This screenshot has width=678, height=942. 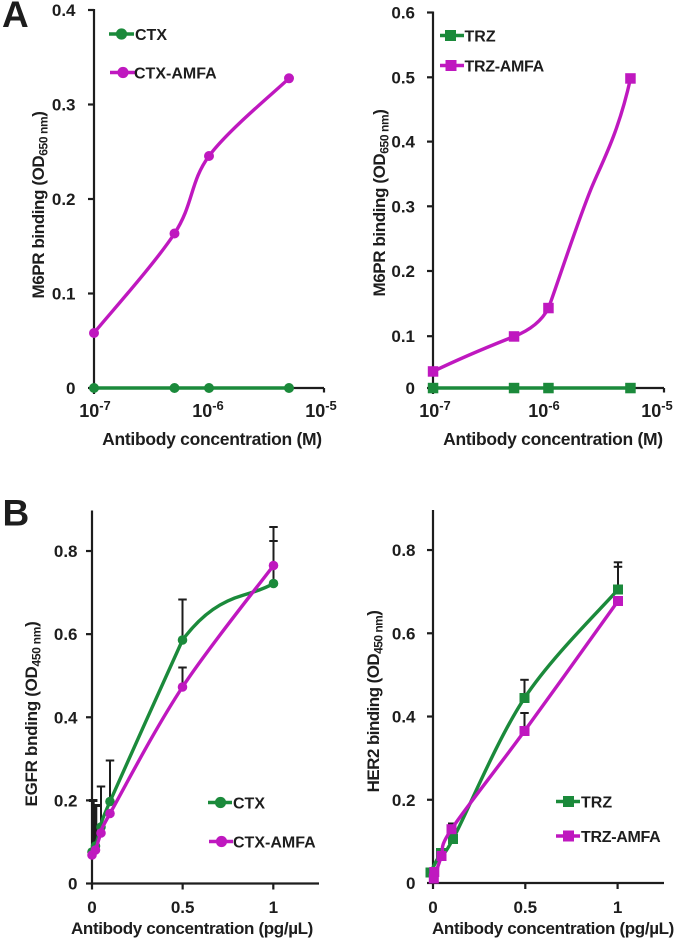 I want to click on svg-text: B, so click(x=16, y=513).